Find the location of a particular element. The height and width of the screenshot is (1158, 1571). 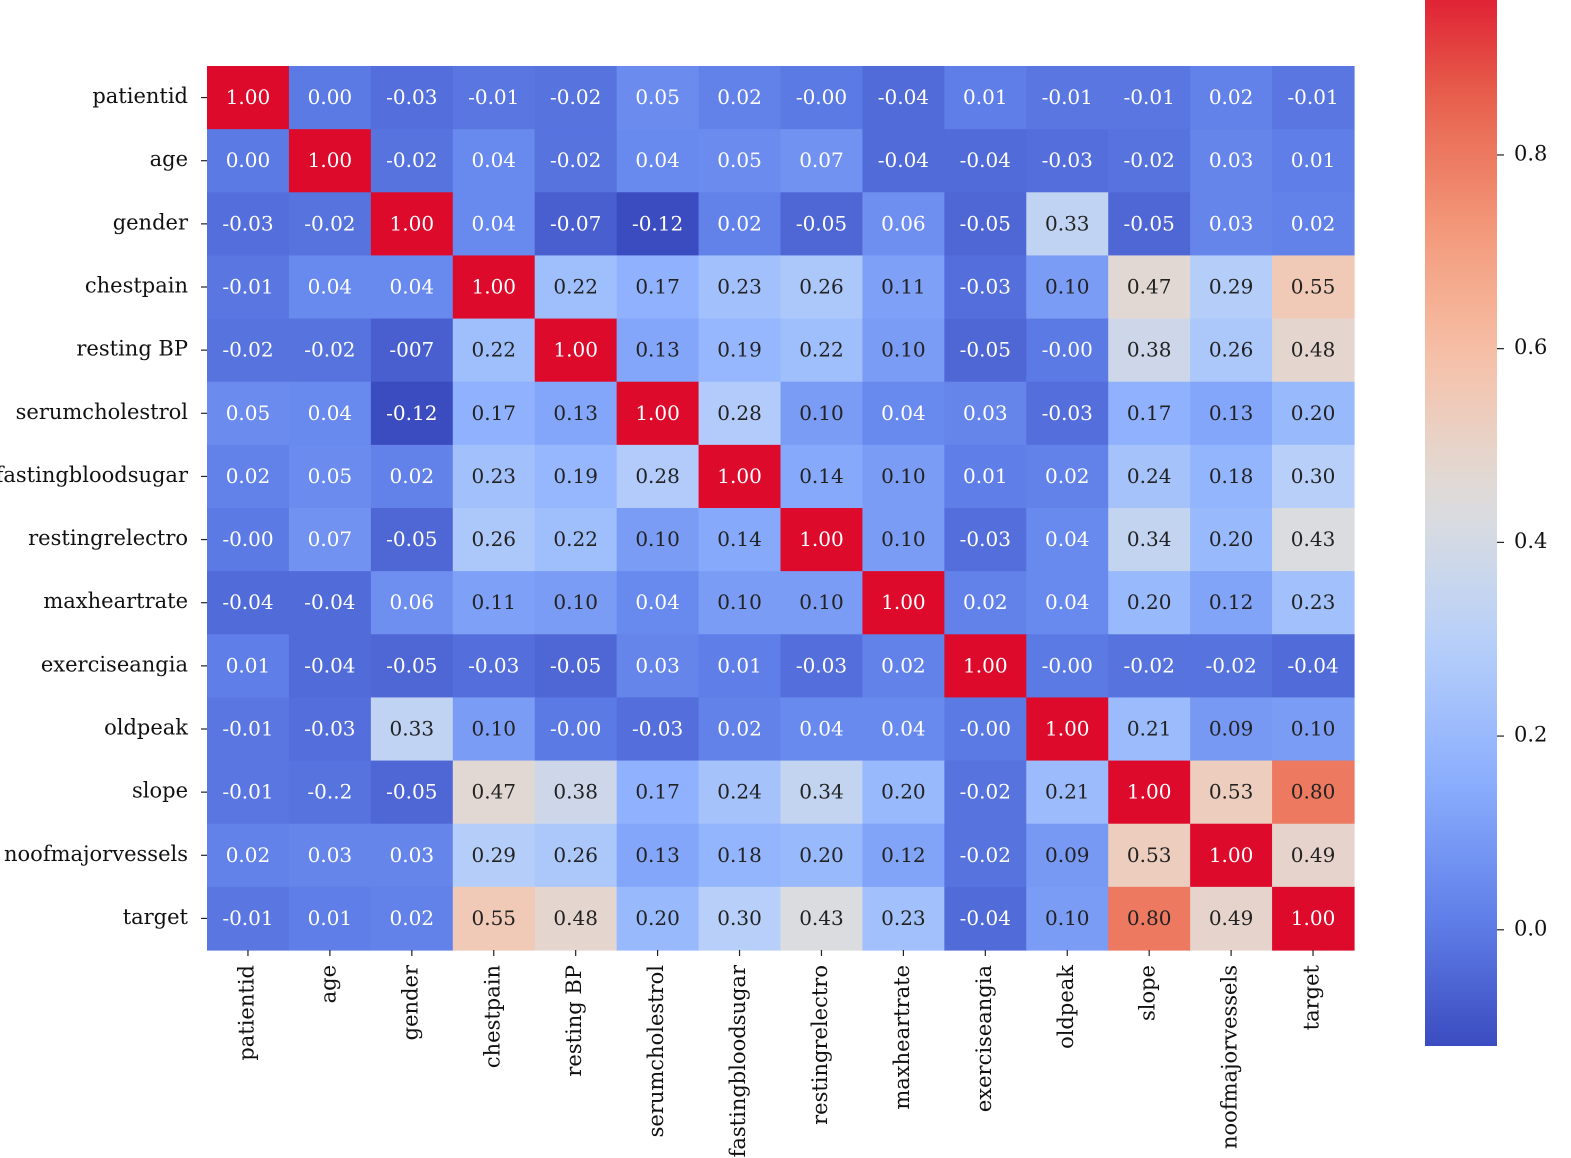

heatmap-cell-noofmajorvessels-exerciseangia is located at coordinates (985, 855).